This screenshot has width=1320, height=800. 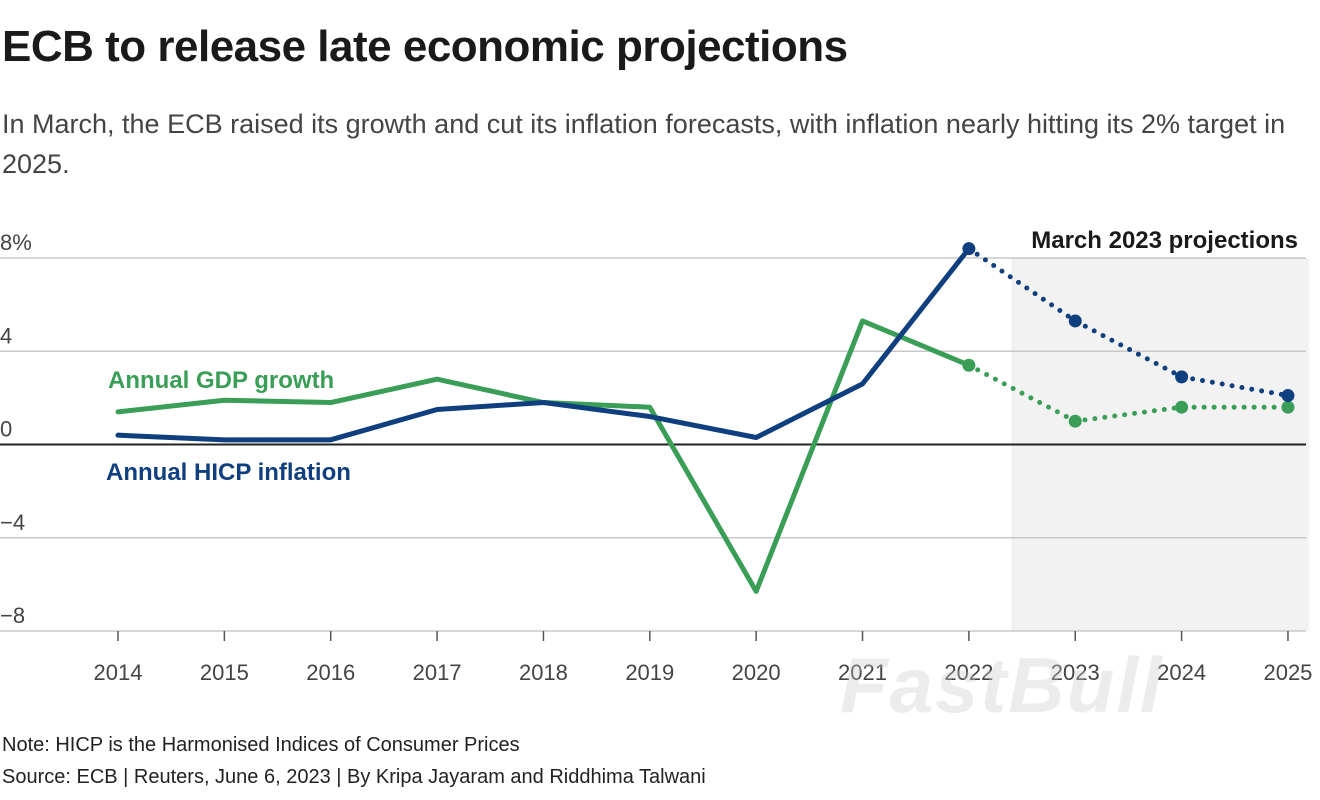 What do you see at coordinates (1128, 322) in the screenshot?
I see `series-projection-line-hicp` at bounding box center [1128, 322].